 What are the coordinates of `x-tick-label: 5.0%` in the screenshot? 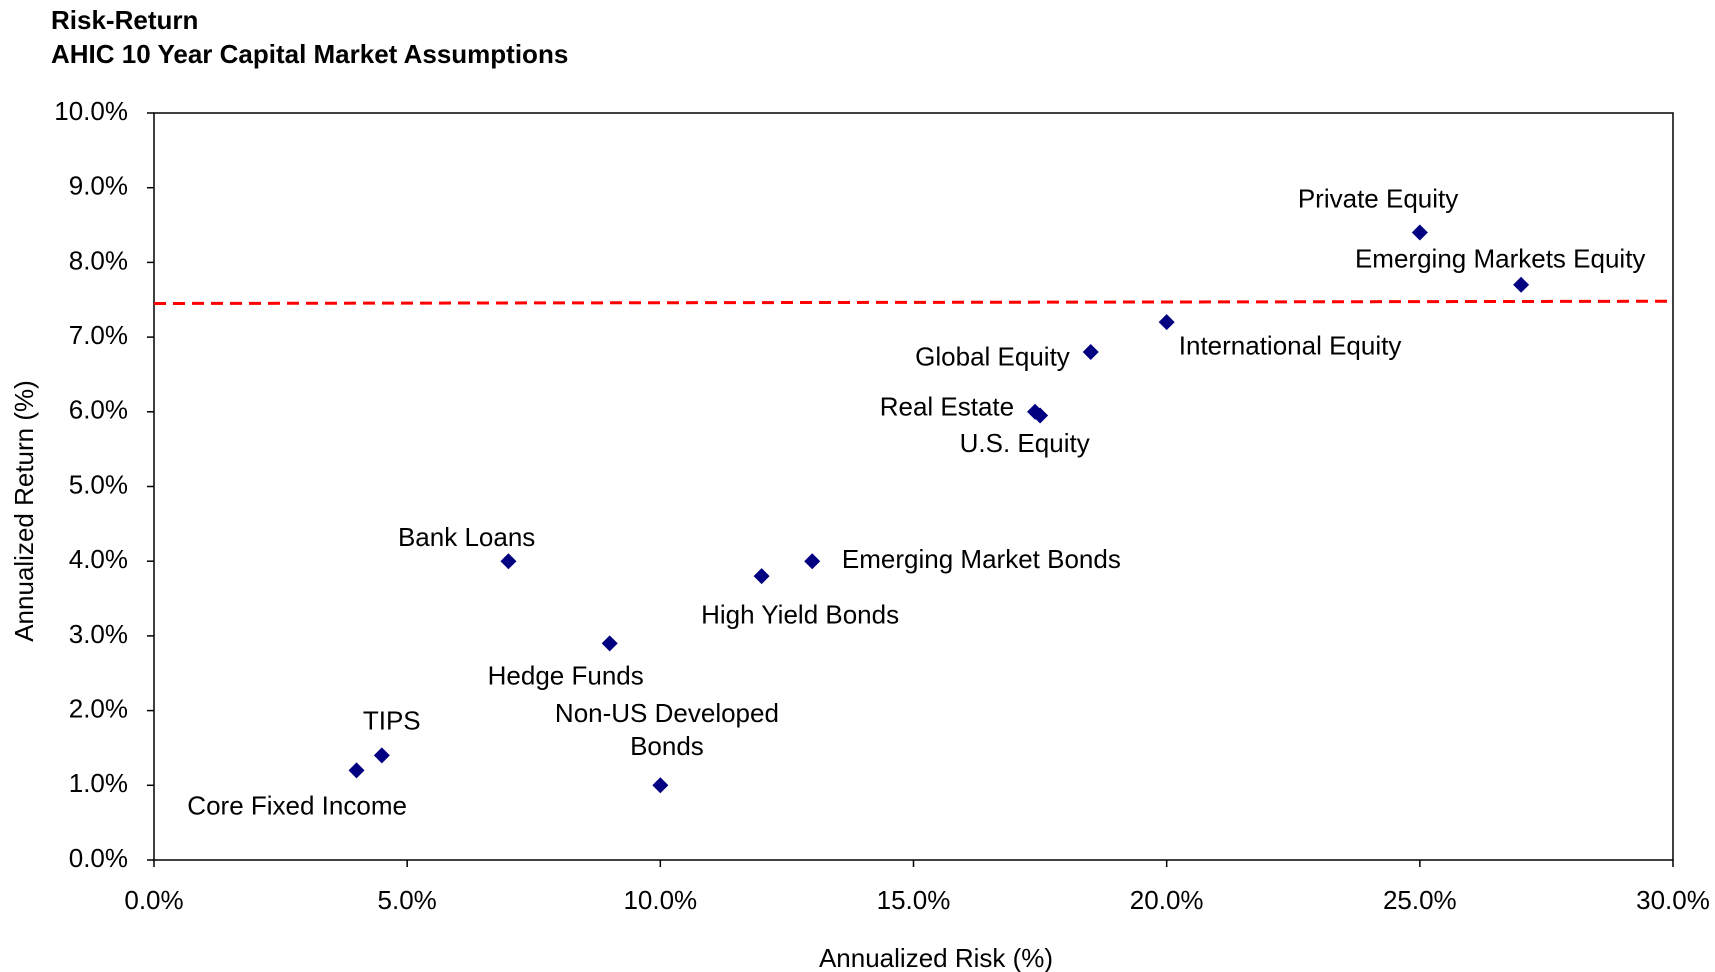 It's located at (407, 900).